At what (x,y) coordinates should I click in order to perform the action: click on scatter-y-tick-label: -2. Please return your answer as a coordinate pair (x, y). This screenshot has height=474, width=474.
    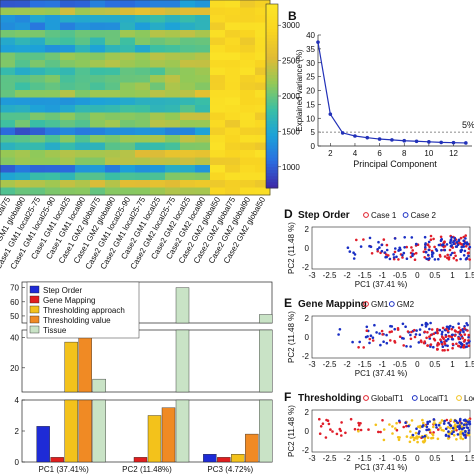
    Looking at the image, I should click on (306, 450).